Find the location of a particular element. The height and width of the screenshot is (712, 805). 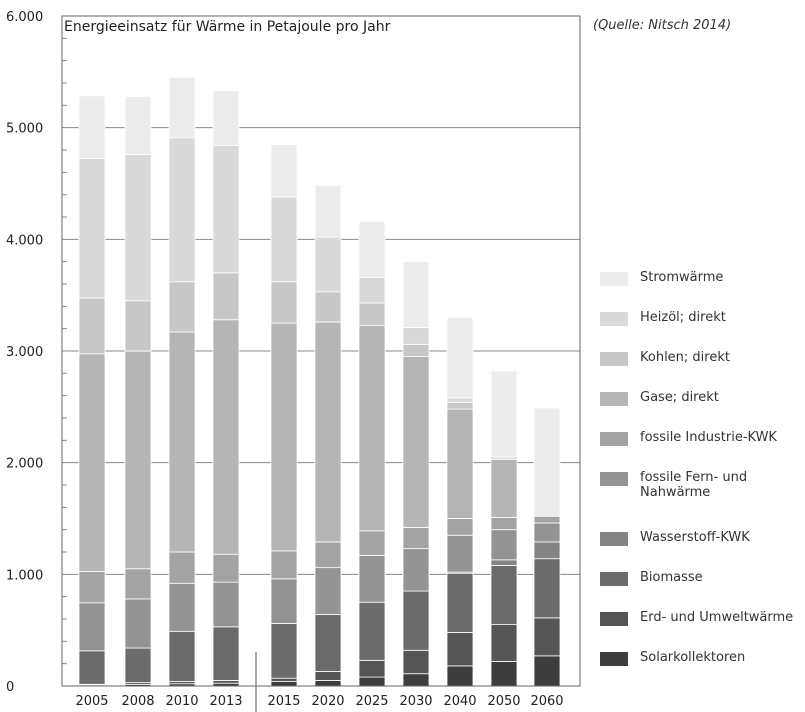

legend-label: Kohlen; direkt is located at coordinates (685, 357).